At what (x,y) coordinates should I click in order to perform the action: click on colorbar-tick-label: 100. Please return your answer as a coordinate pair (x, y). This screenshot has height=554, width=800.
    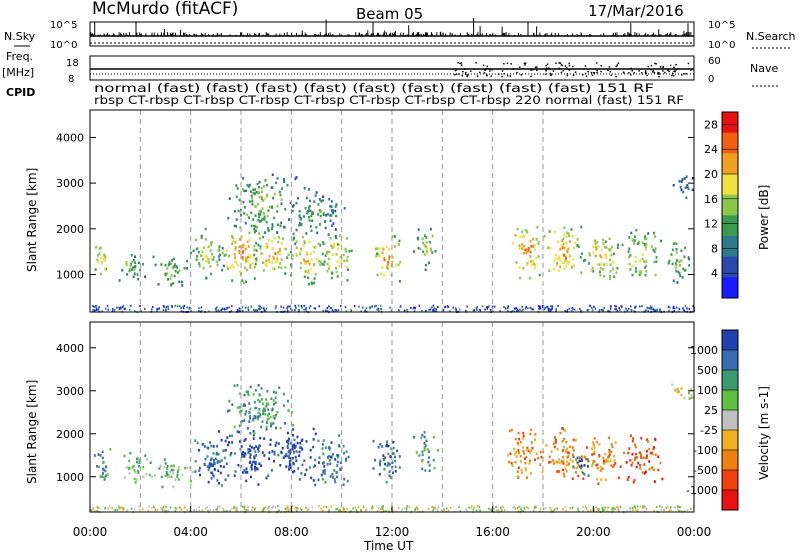
    Looking at the image, I should click on (707, 390).